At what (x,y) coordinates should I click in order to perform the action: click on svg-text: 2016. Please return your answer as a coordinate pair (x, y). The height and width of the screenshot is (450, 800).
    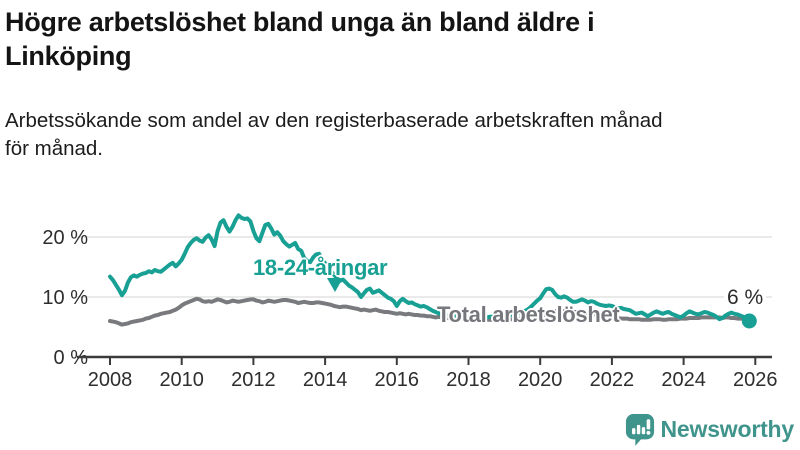
    Looking at the image, I should click on (397, 380).